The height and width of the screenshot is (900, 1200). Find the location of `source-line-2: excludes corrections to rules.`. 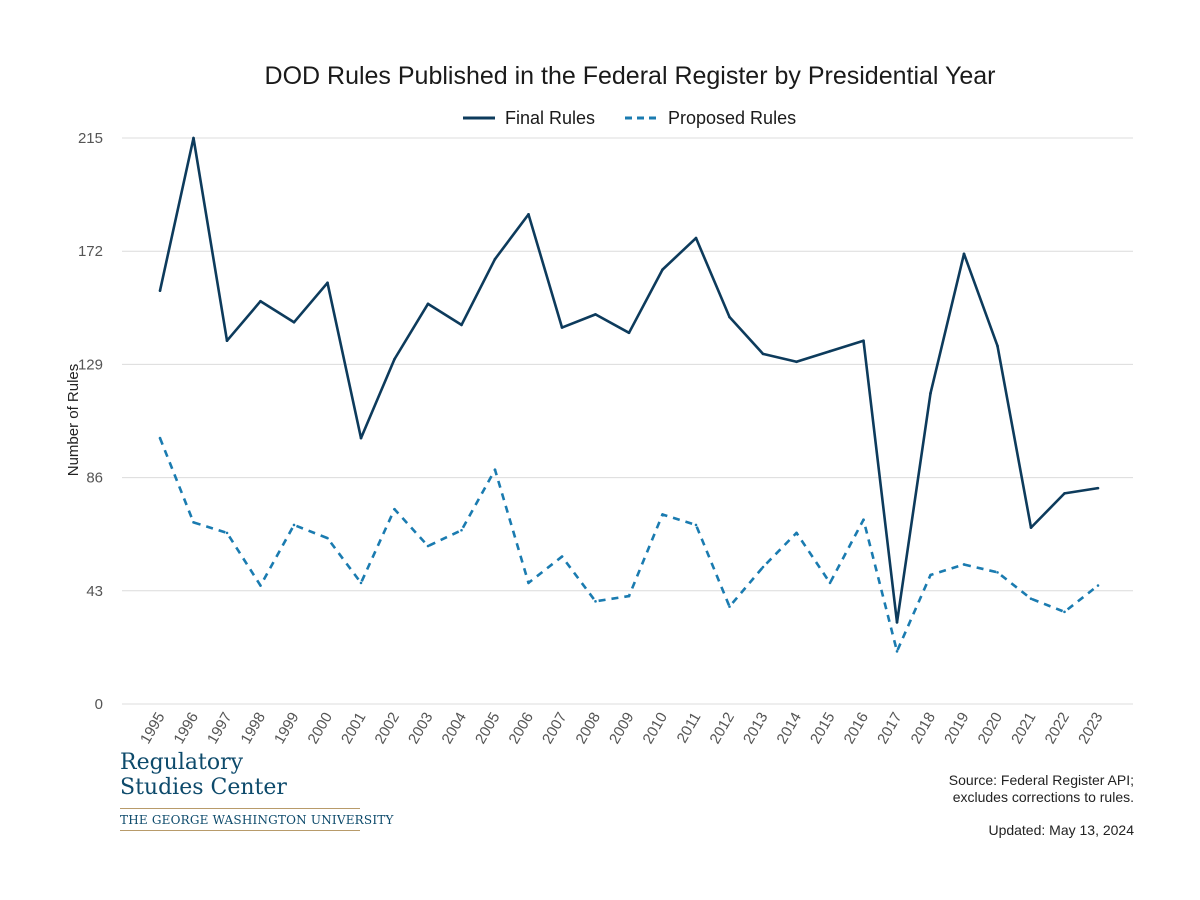

source-line-2: excludes corrections to rules. is located at coordinates (1043, 797).